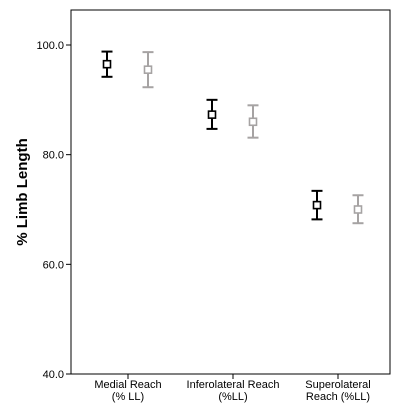  Describe the element at coordinates (338, 397) in the screenshot. I see `x-category-label: Reach (%LL)` at that location.